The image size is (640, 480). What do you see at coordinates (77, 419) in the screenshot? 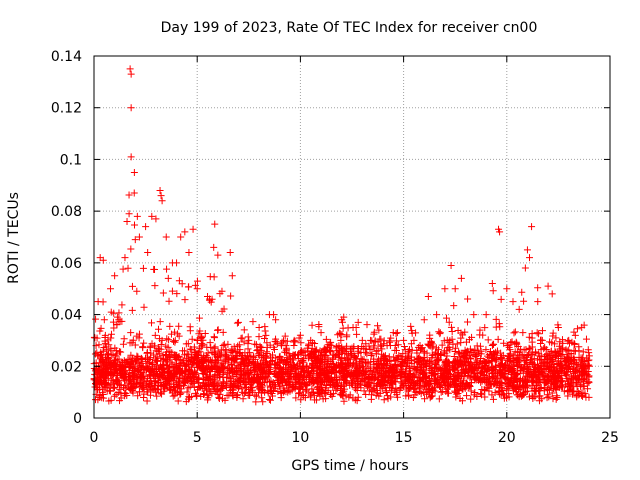
I see `y-tick-label: 0` at bounding box center [77, 419].